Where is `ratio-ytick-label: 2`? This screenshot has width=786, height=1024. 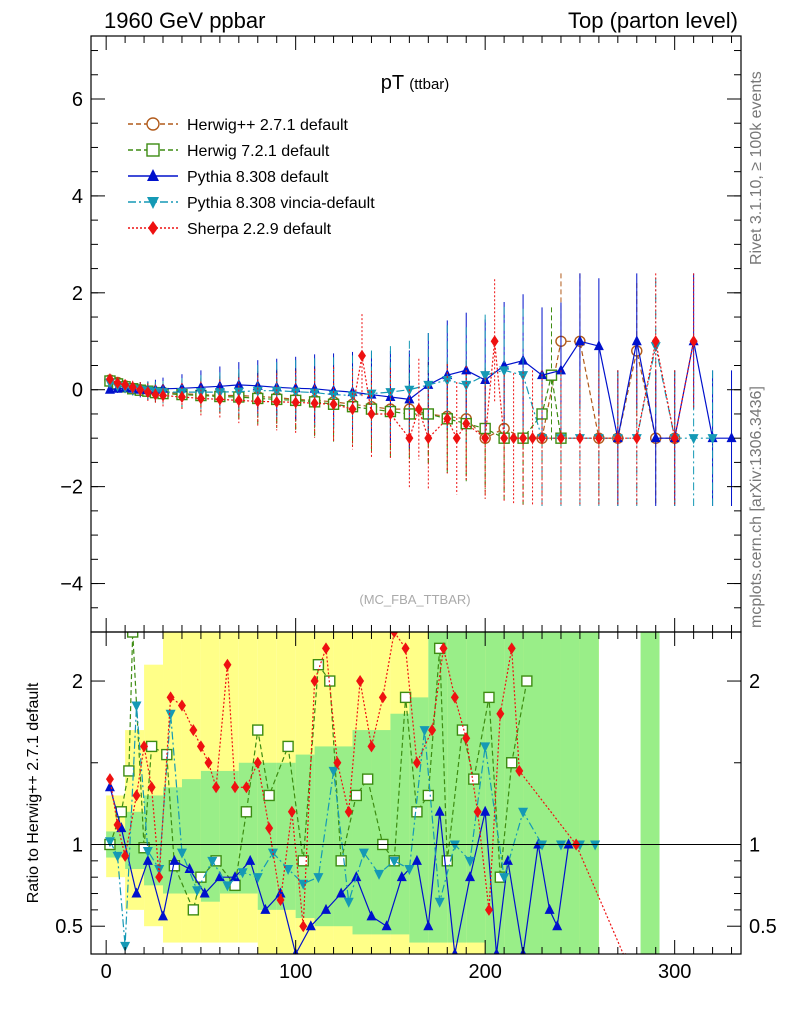
ratio-ytick-label: 2 is located at coordinates (77, 682).